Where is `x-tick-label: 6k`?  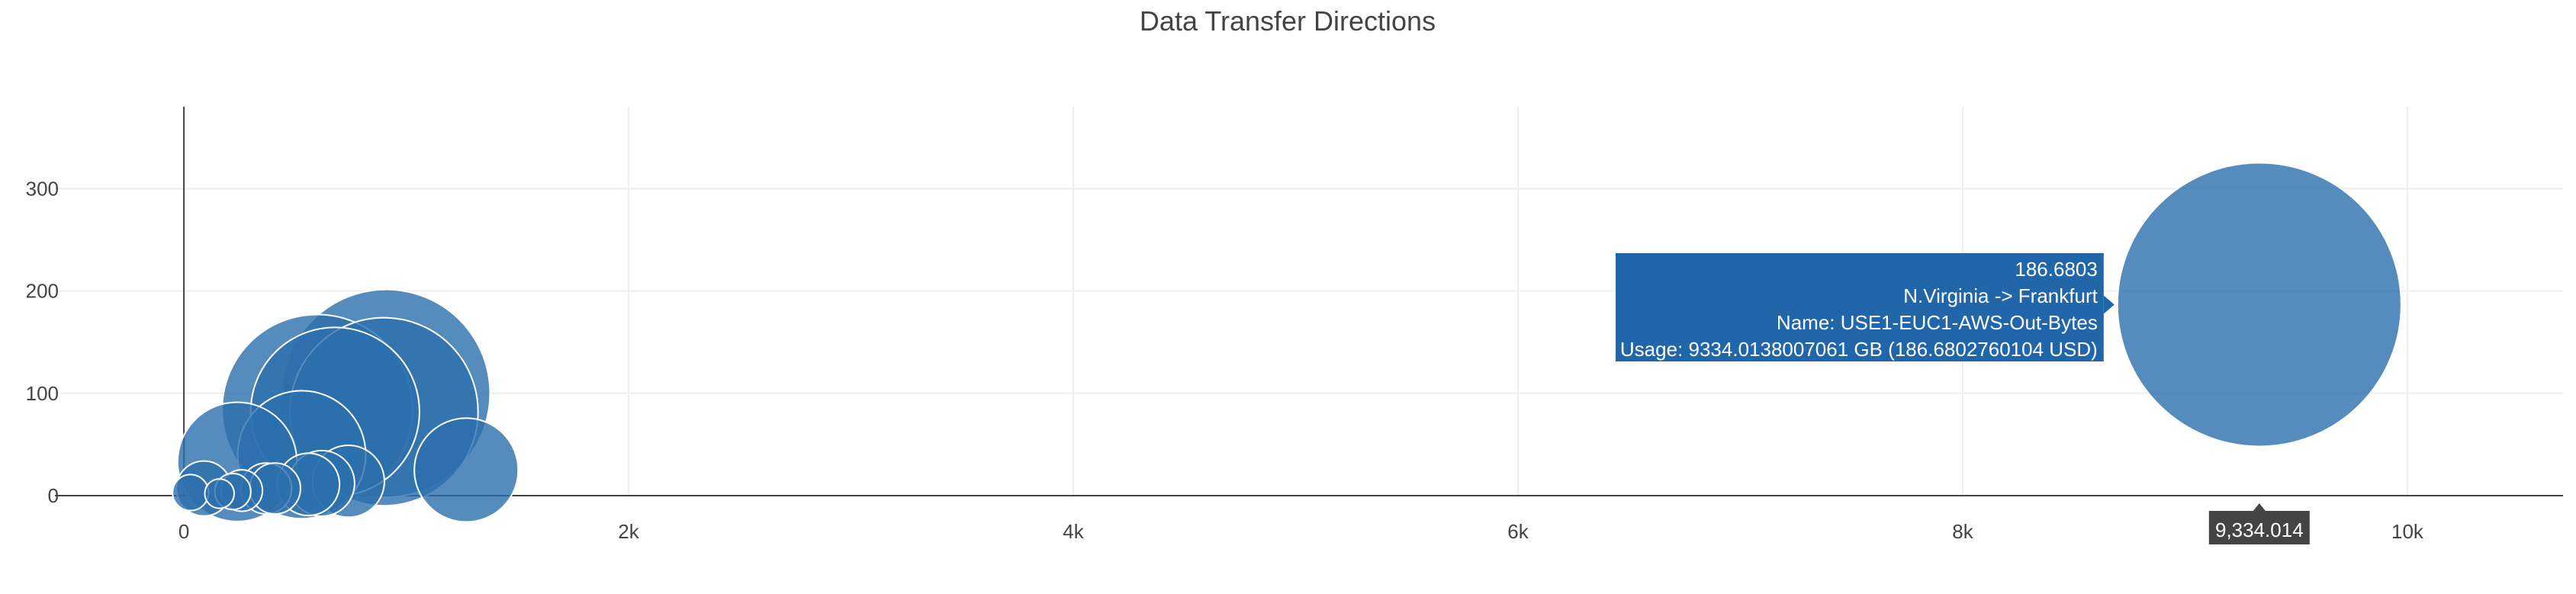 x-tick-label: 6k is located at coordinates (1518, 531).